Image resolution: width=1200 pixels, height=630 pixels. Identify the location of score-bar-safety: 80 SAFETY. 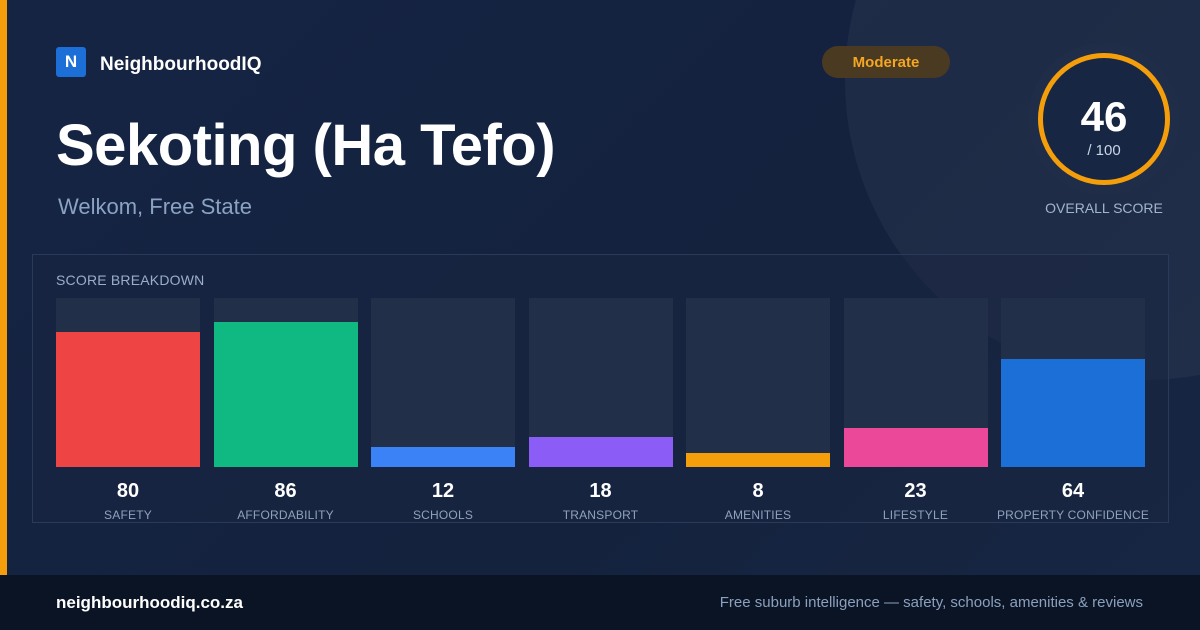
(128, 410).